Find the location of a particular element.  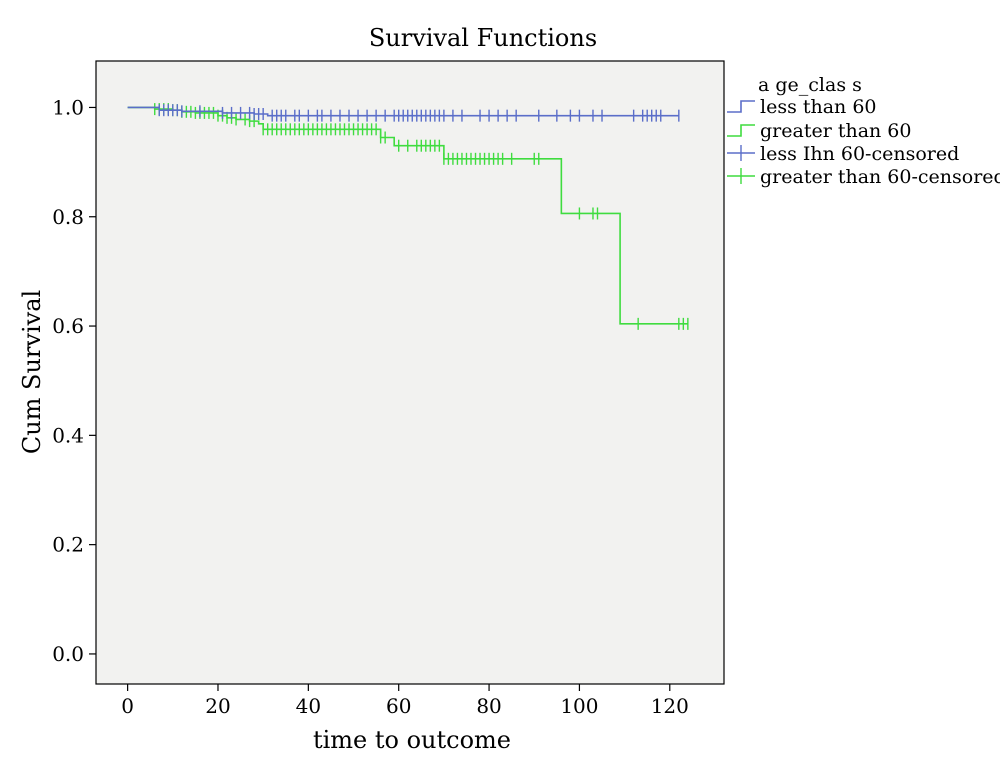

y-axis-label: Cum Survival is located at coordinates (32, 372).